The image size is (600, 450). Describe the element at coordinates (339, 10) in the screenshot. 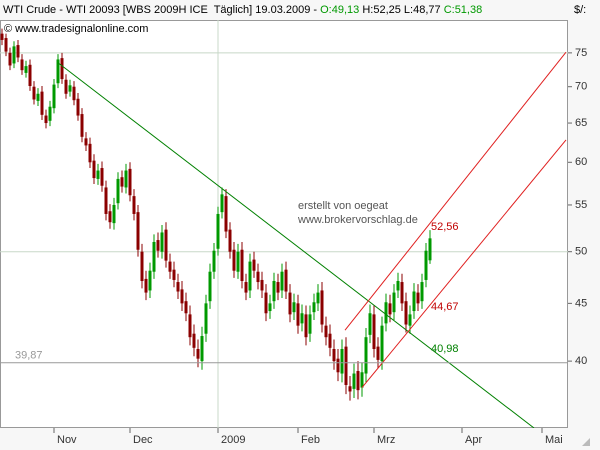

I see `header-open: O:49,13` at that location.